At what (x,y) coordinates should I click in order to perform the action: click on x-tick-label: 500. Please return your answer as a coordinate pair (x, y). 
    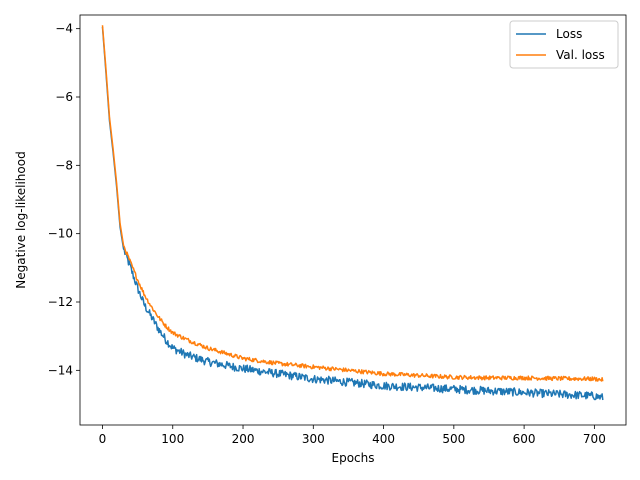
    Looking at the image, I should click on (453, 439).